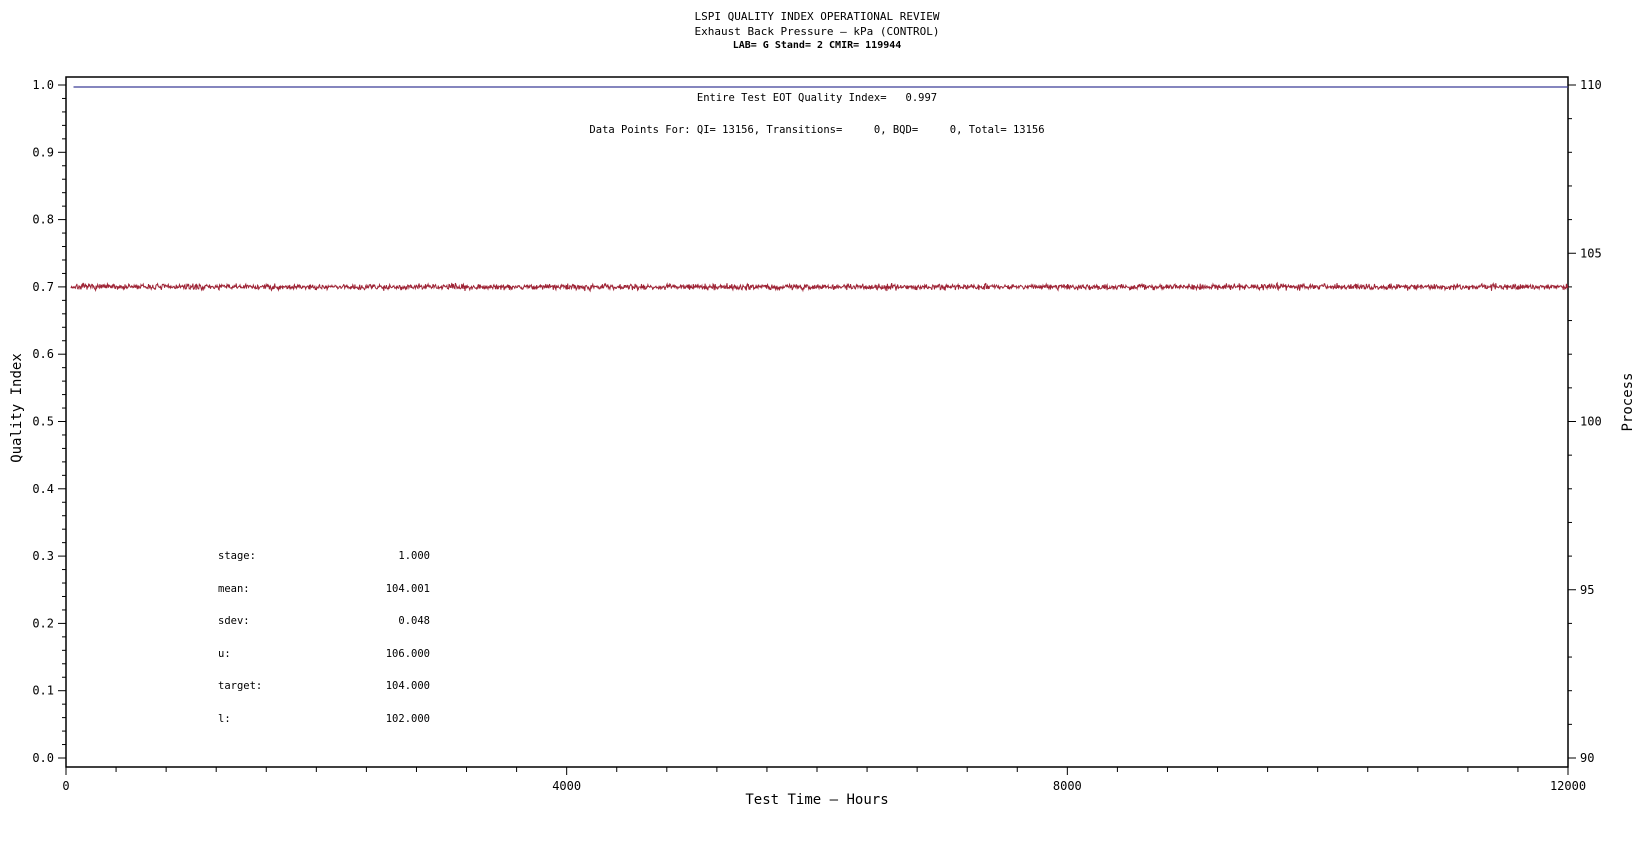 This screenshot has width=1648, height=845. I want to click on y-right-tick-label: 90, so click(1587, 758).